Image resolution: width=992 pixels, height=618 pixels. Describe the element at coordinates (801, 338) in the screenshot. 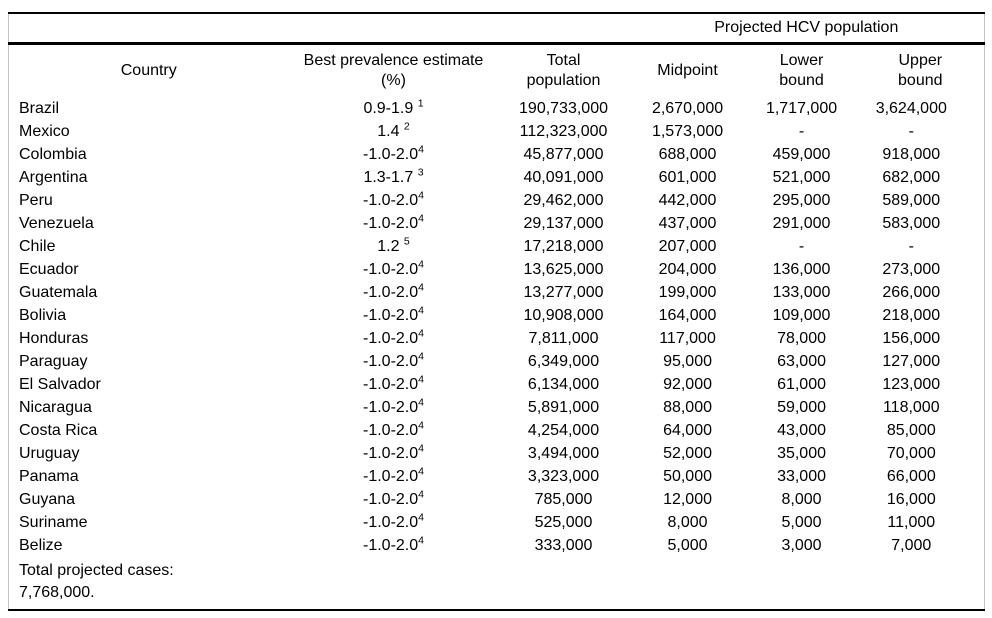

I see `lower-bound-cell: 78,000` at that location.